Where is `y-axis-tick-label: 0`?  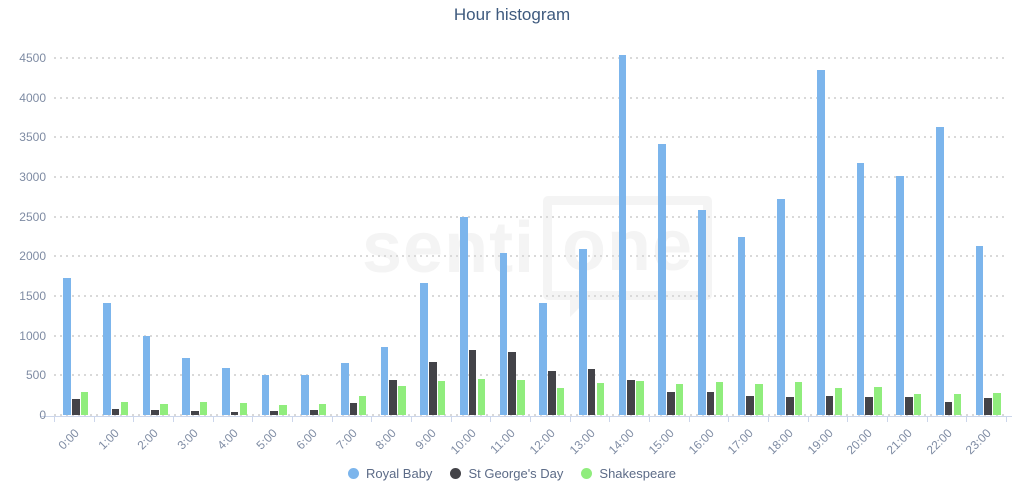 y-axis-tick-label: 0 is located at coordinates (42, 415).